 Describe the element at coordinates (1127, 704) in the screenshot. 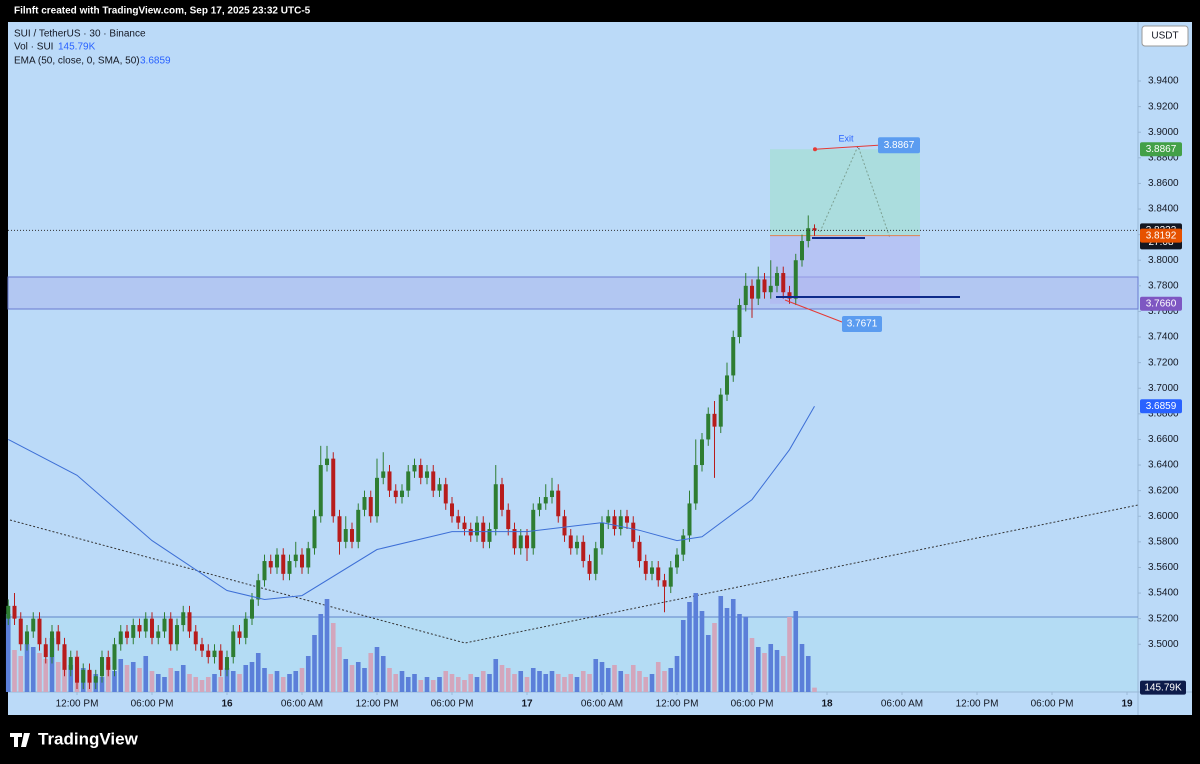

I see `x-tick-label: 19` at that location.